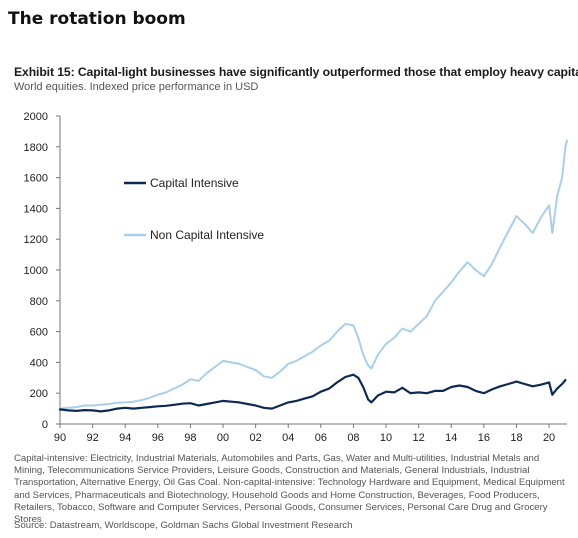  I want to click on x-tick-label: 20, so click(549, 438).